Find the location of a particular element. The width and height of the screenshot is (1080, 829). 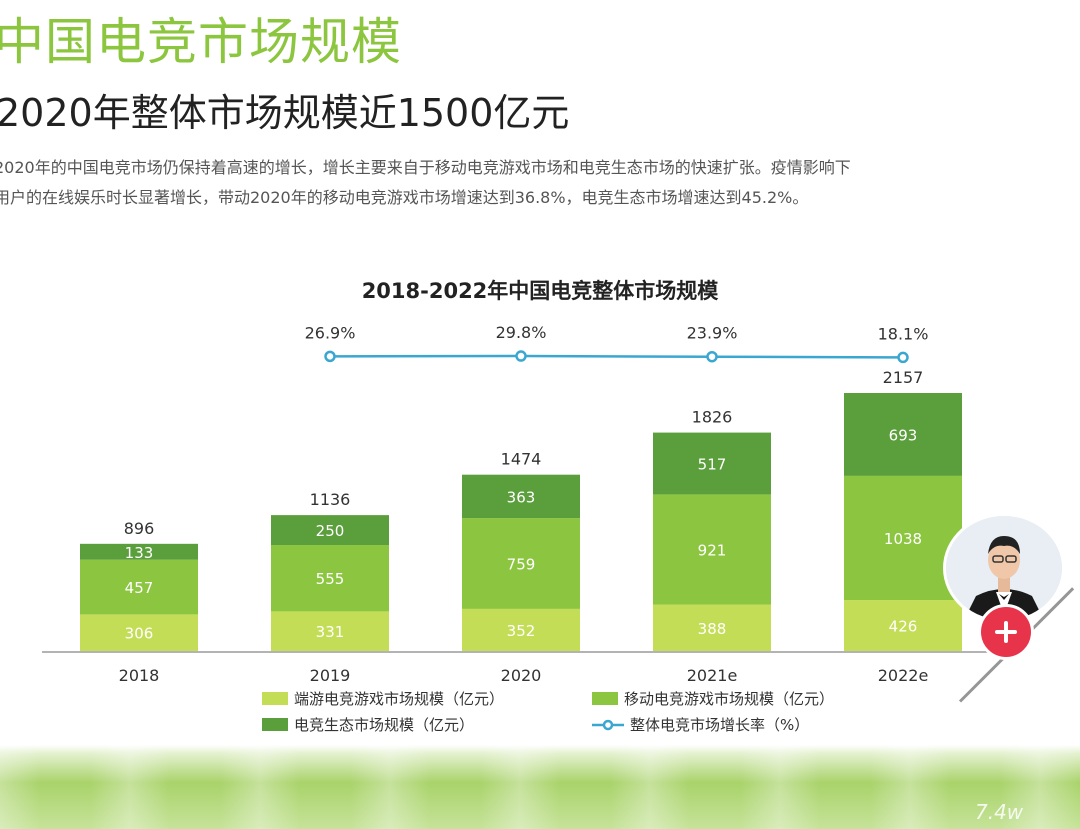

bar-segment-2-2022e is located at coordinates (903, 434).